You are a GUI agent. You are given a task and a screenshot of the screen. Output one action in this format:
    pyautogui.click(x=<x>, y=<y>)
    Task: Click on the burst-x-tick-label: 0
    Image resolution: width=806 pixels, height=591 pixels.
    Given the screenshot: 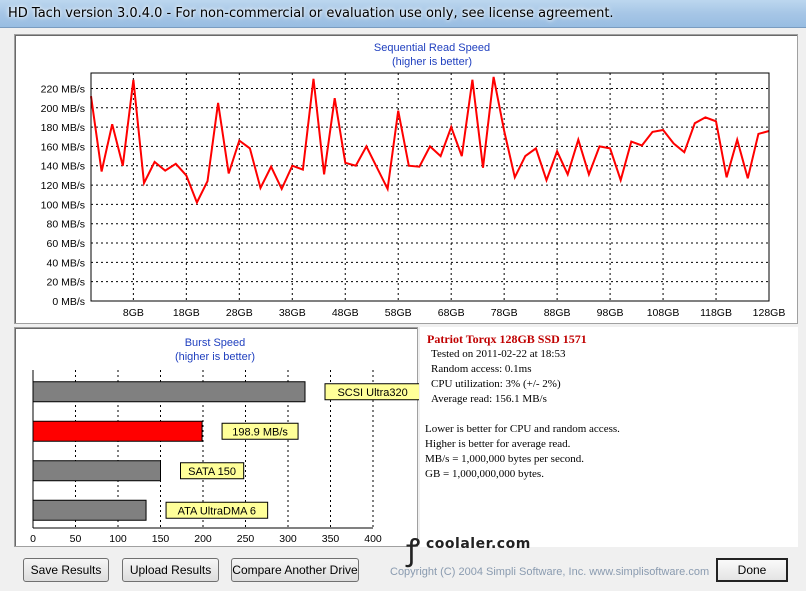 What is the action you would take?
    pyautogui.click(x=33, y=539)
    